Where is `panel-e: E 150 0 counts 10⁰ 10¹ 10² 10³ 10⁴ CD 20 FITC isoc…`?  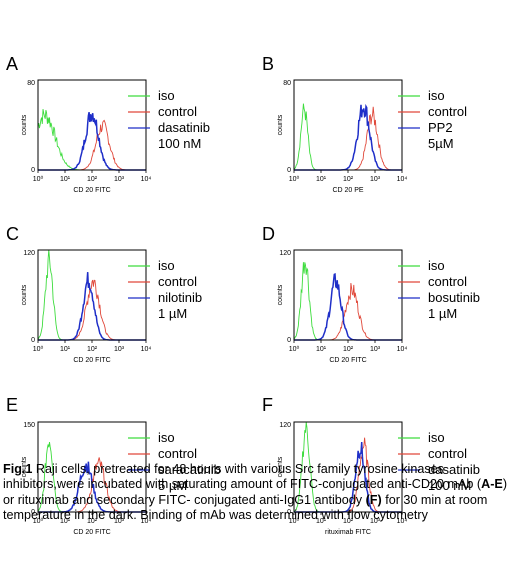 panel-e: E 150 0 counts 10⁰ 10¹ 10² 10³ 10⁴ CD 20 FITC isoc… is located at coordinates (113, 465).